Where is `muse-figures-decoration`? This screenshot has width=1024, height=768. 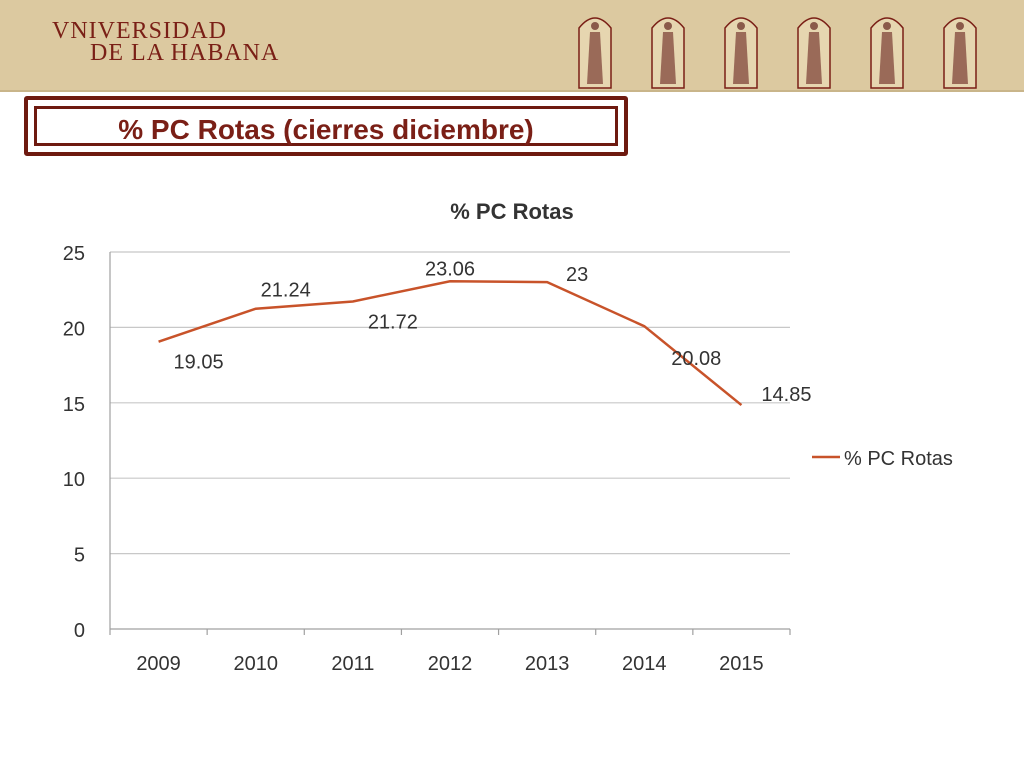 muse-figures-decoration is located at coordinates (777, 53).